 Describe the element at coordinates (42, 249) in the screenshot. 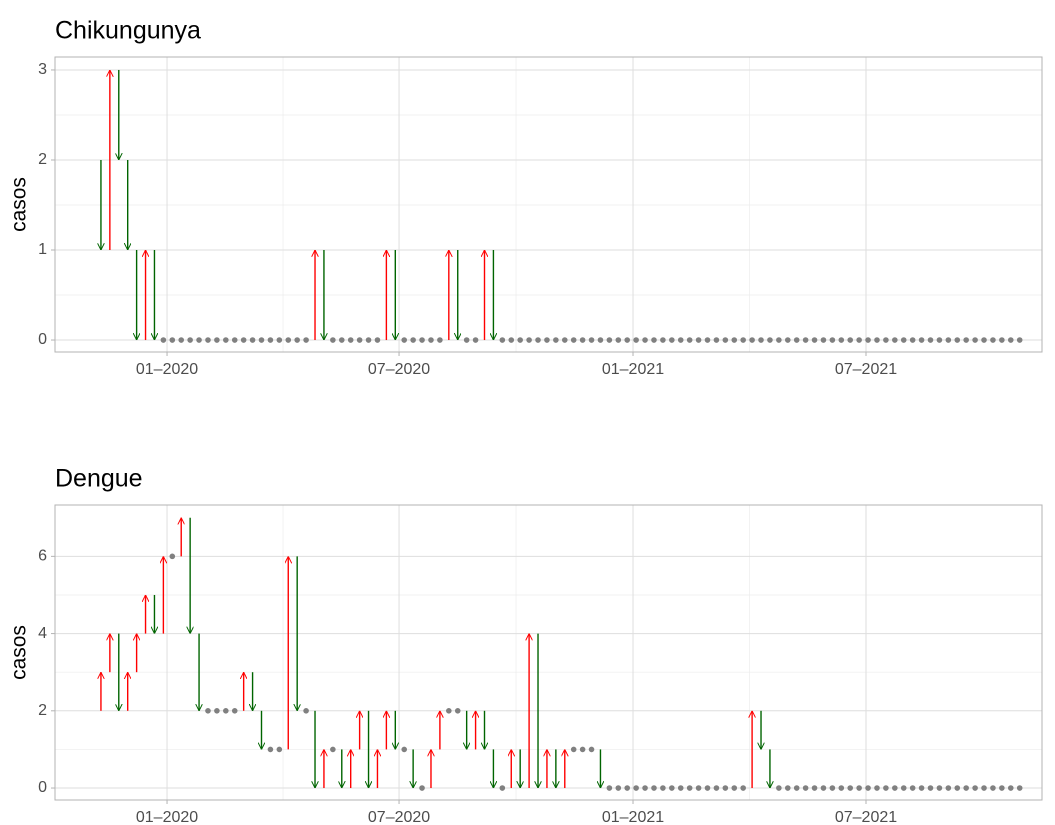

I see `y-tick-label: 1` at that location.